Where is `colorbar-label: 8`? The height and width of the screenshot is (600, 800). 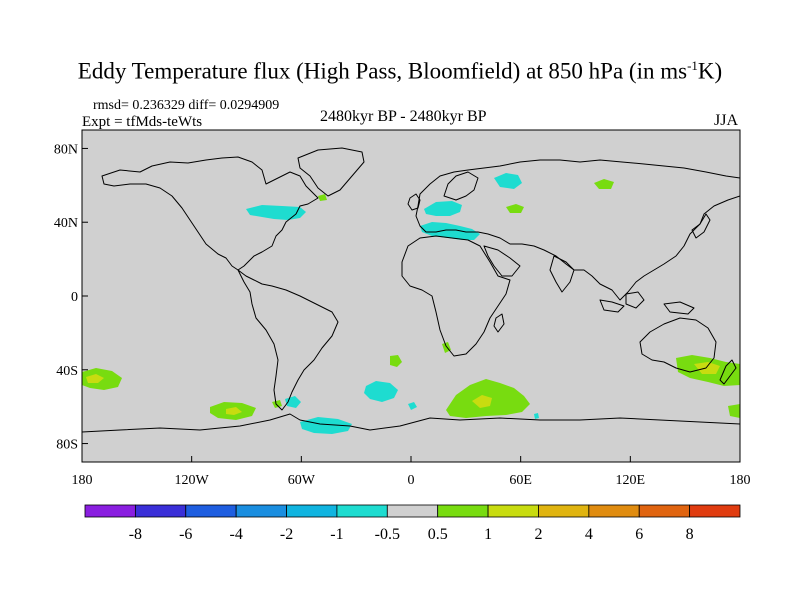 colorbar-label: 8 is located at coordinates (690, 534).